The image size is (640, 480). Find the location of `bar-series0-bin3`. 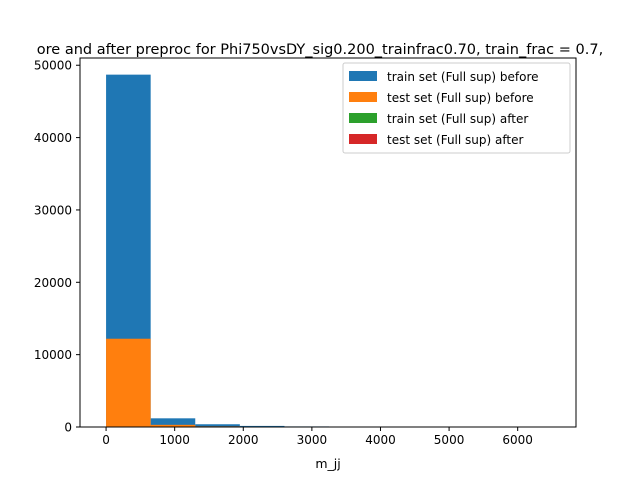

bar-series0-bin3 is located at coordinates (262, 426).